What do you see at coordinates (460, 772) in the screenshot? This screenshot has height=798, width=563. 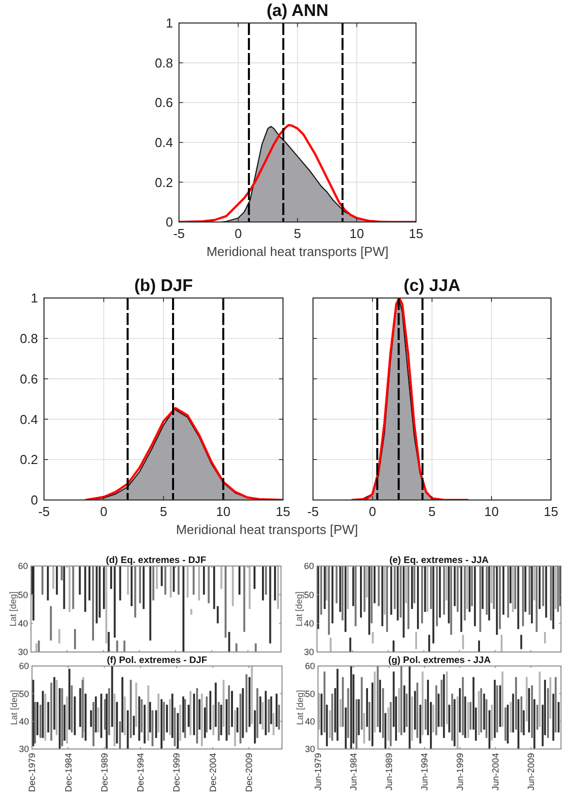 I see `x-tick-label: Jun-1999` at bounding box center [460, 772].